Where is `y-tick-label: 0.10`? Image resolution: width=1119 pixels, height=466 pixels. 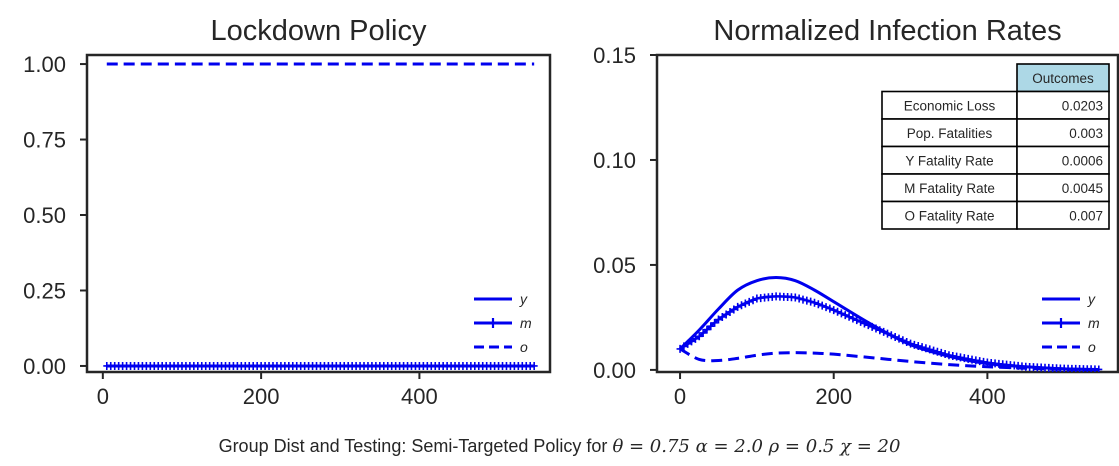
y-tick-label: 0.10 is located at coordinates (614, 160).